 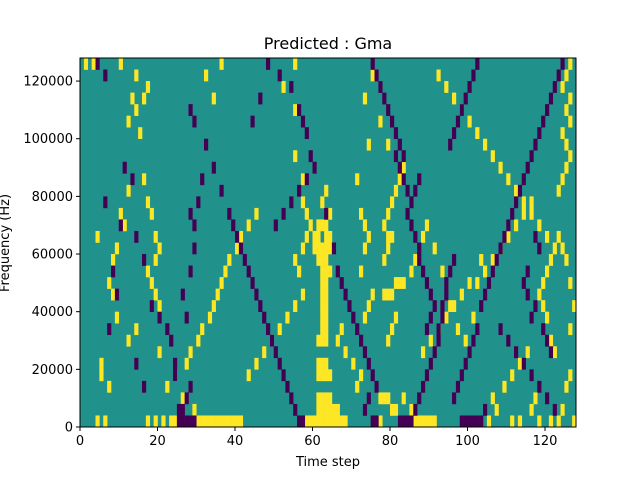 I want to click on y-tick-label: 100000, so click(x=48, y=139).